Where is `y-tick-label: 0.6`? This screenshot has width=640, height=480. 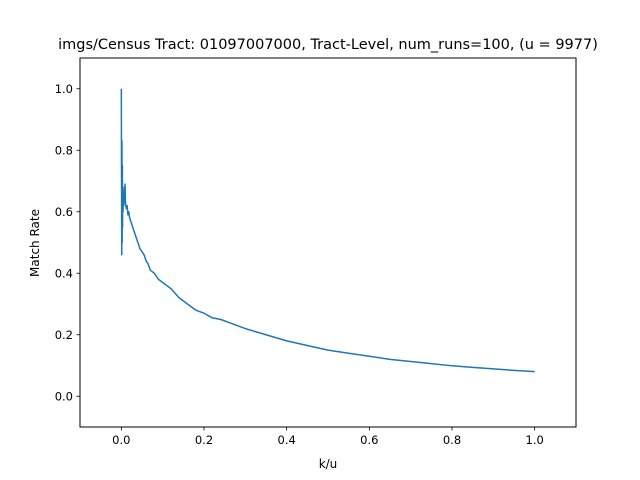
y-tick-label: 0.6 is located at coordinates (64, 212).